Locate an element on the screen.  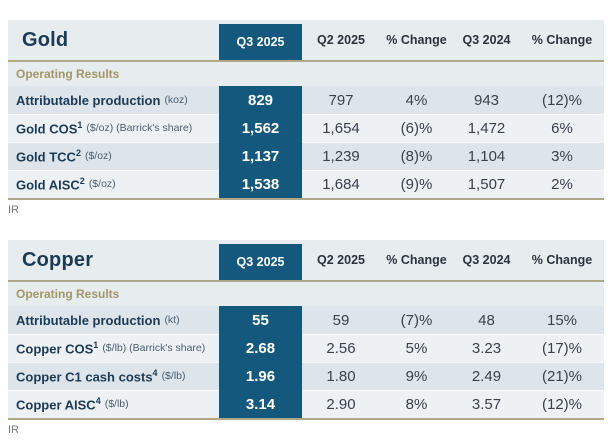
cell-value-current-quarter: 1.96 is located at coordinates (260, 376).